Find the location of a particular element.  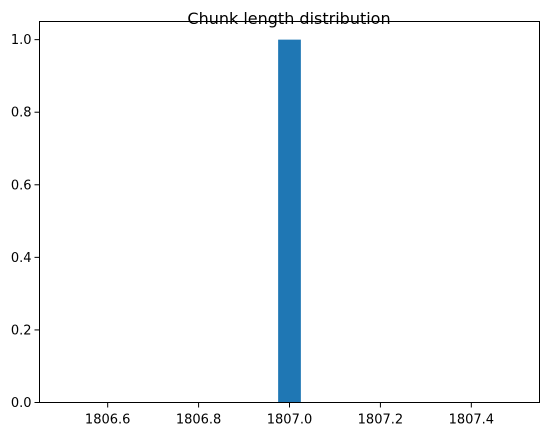

x-tick-label: 1807.2 is located at coordinates (381, 420).